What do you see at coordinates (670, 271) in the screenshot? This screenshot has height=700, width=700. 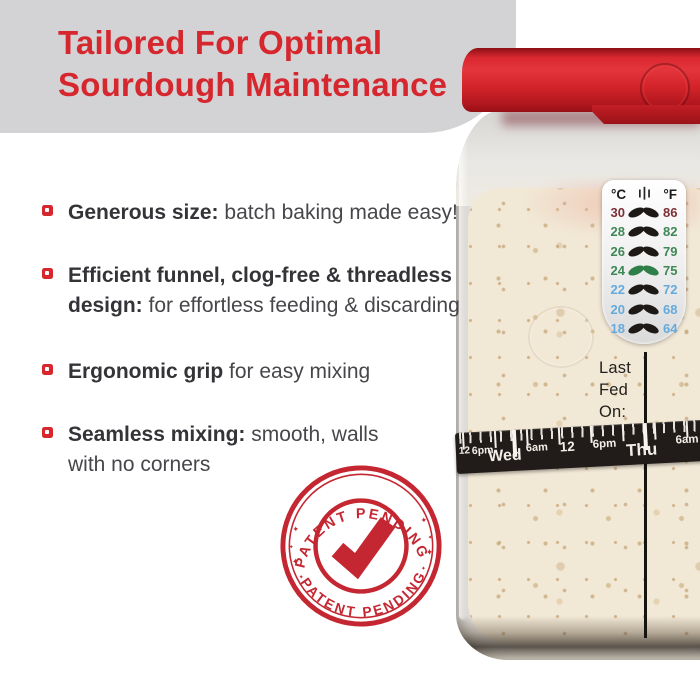 I see `fahrenheit-value: 75` at bounding box center [670, 271].